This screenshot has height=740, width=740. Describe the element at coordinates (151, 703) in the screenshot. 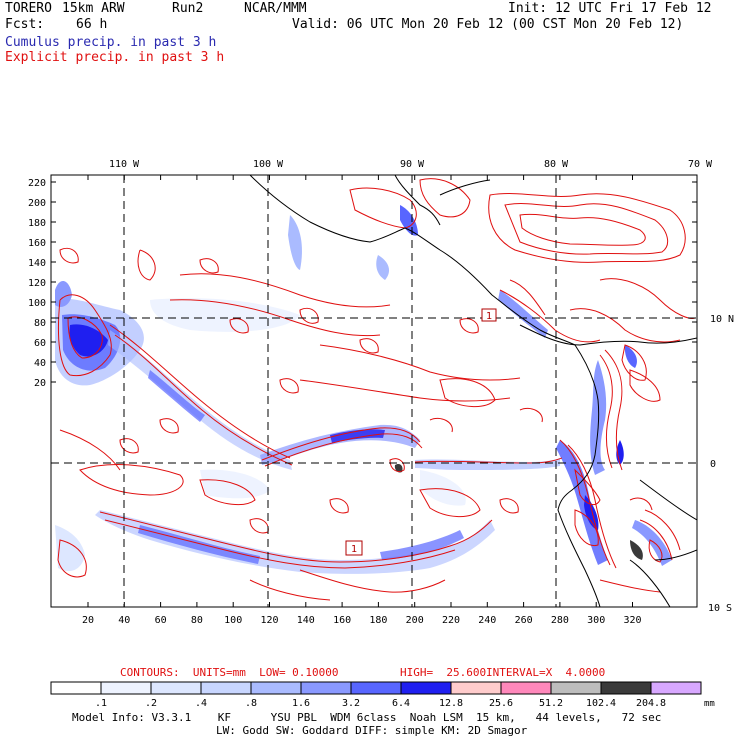

I see `colorbar-label: .2` at that location.